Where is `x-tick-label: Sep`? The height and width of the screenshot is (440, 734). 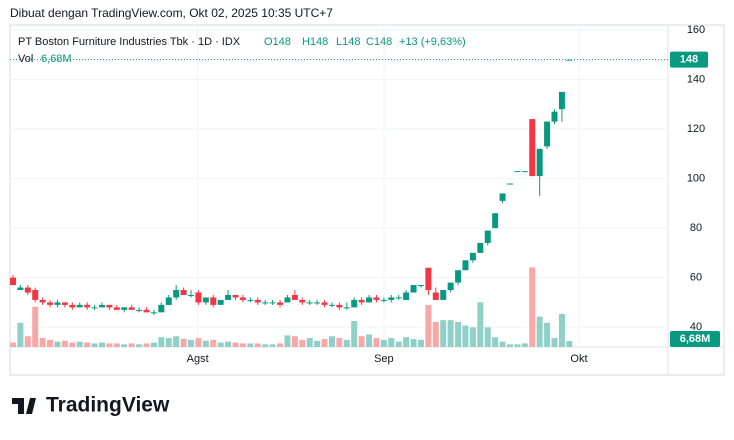 x-tick-label: Sep is located at coordinates (384, 359).